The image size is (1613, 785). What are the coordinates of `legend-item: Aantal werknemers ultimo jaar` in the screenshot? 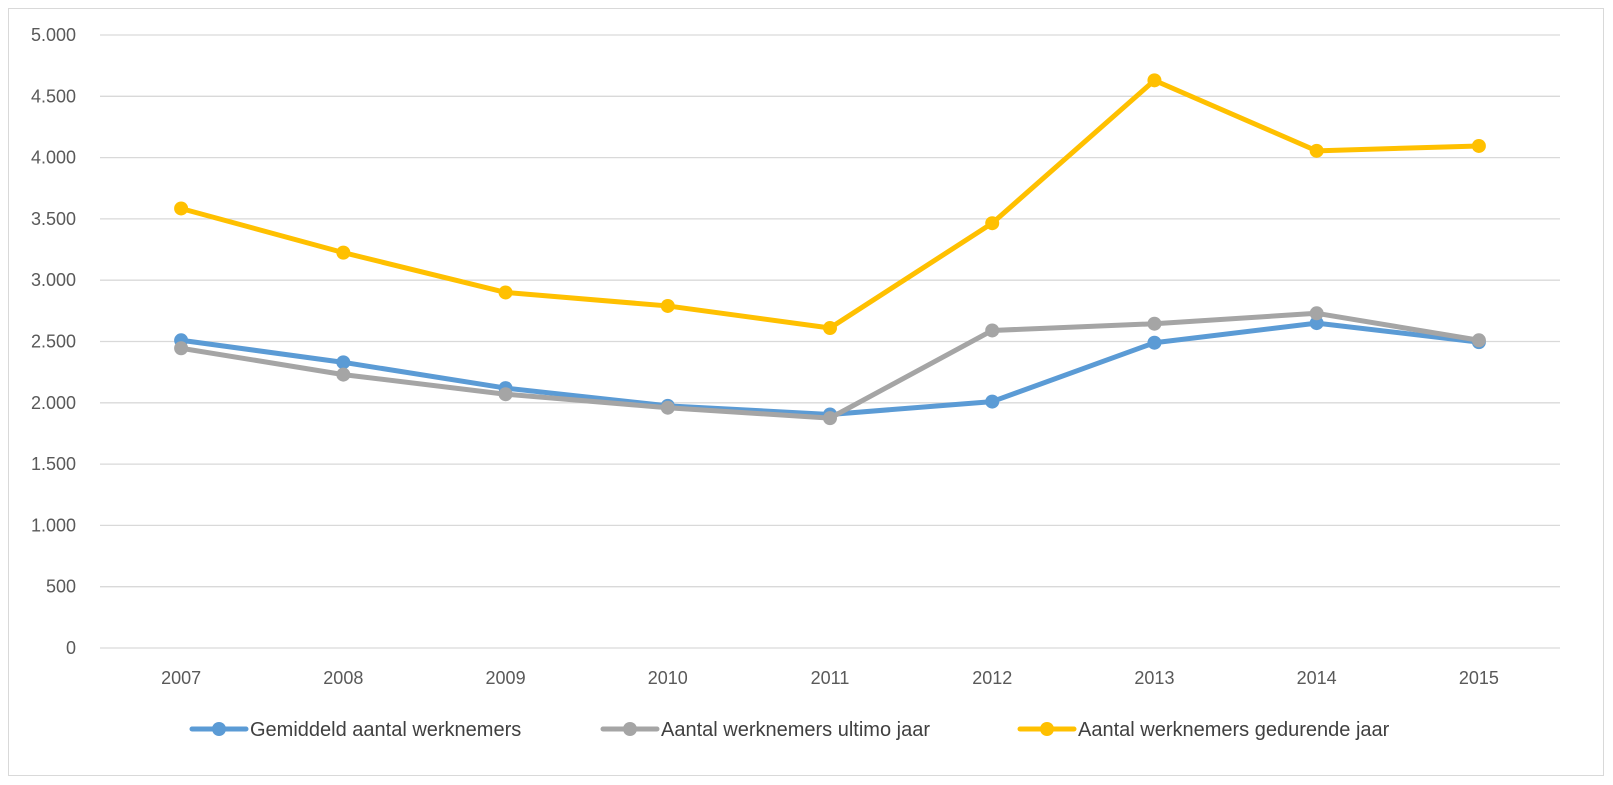 It's located at (765, 730).